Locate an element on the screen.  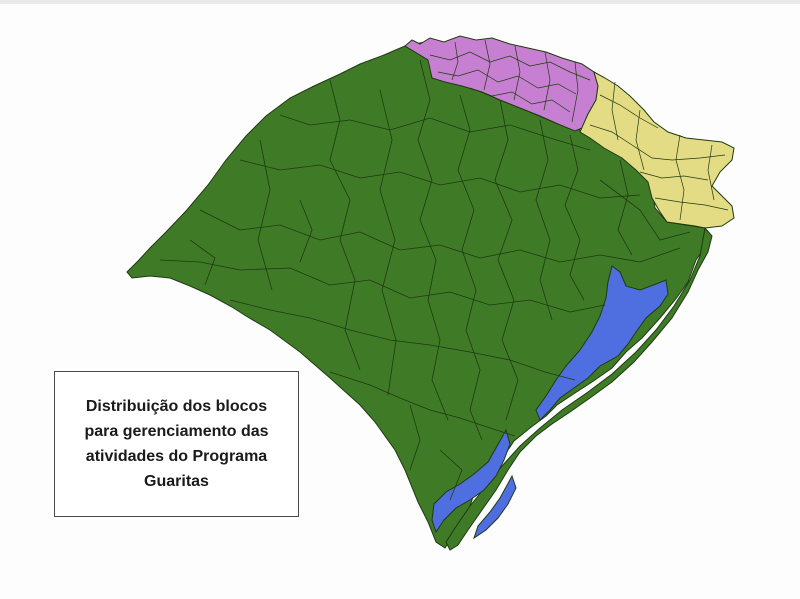
northeast-block-region is located at coordinates (657, 149).